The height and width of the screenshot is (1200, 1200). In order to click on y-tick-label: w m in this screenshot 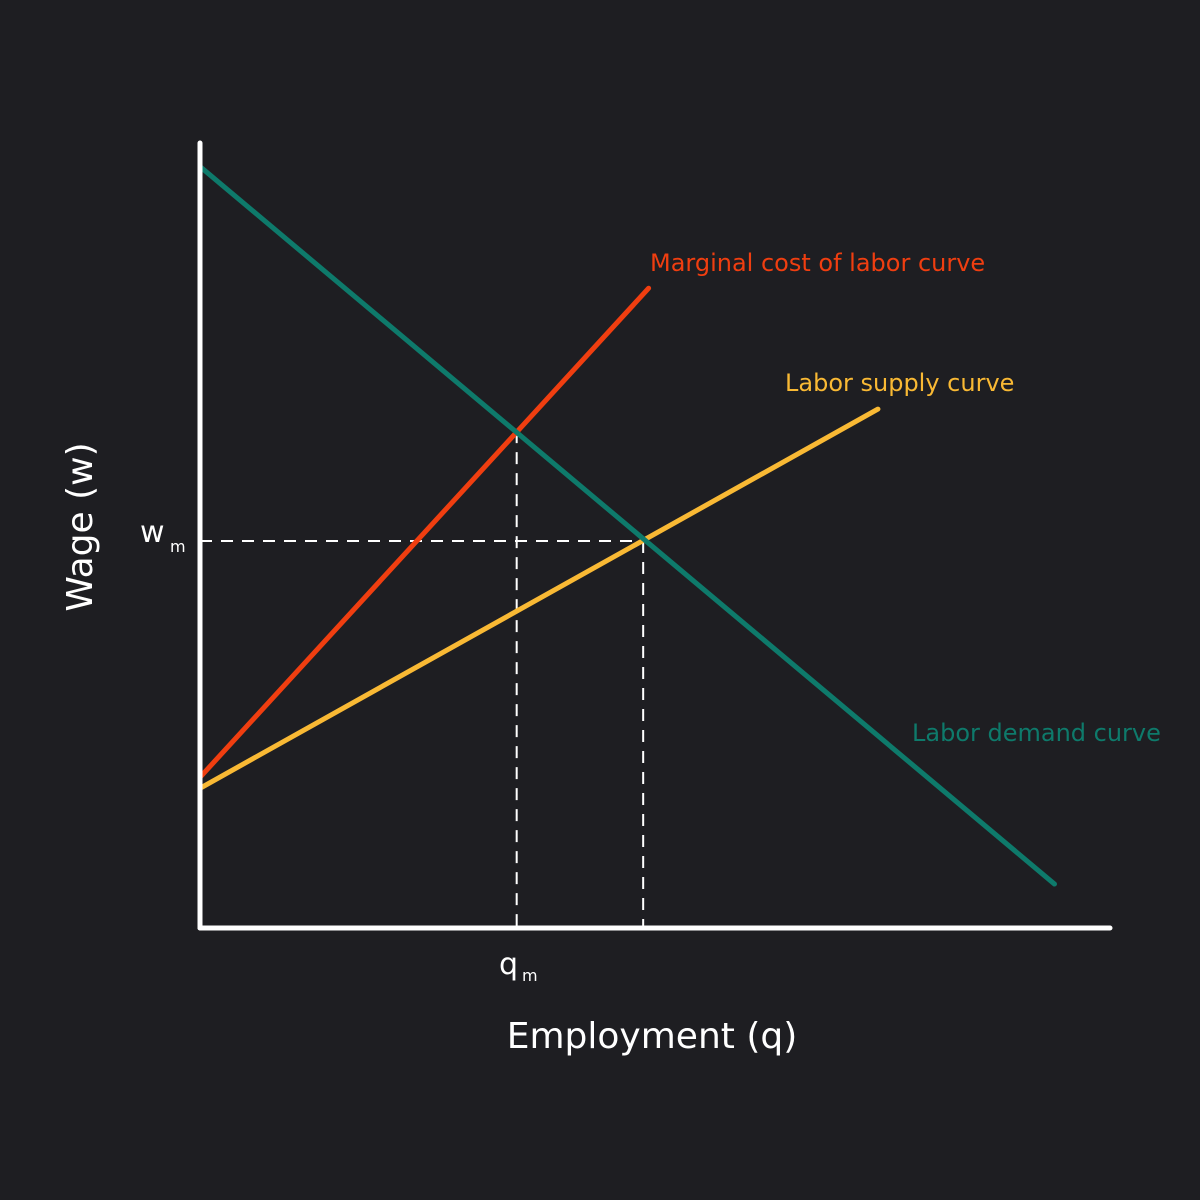, I will do `click(163, 535)`.